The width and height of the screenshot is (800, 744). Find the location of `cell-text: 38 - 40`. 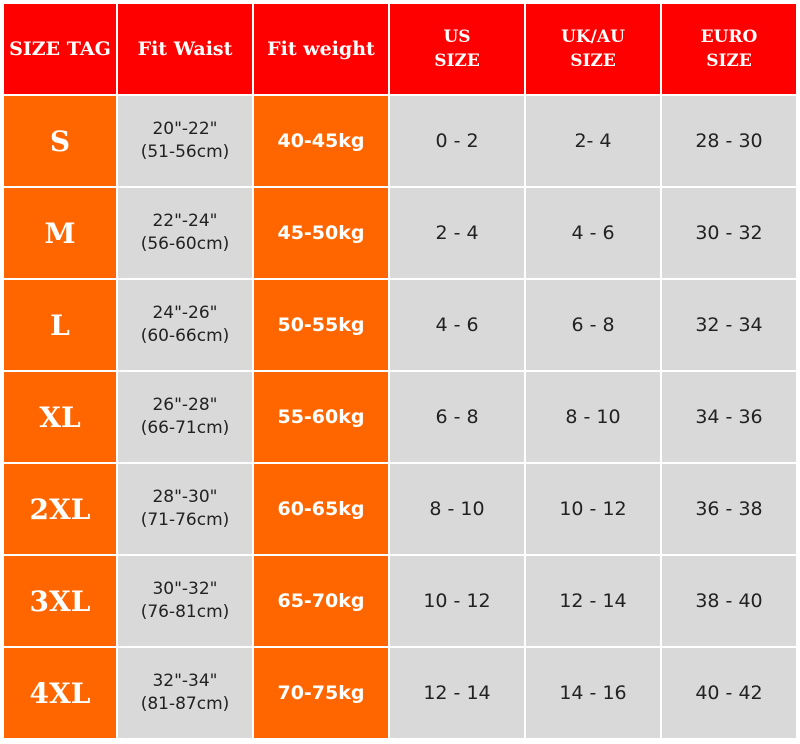

cell-text: 38 - 40 is located at coordinates (729, 601).